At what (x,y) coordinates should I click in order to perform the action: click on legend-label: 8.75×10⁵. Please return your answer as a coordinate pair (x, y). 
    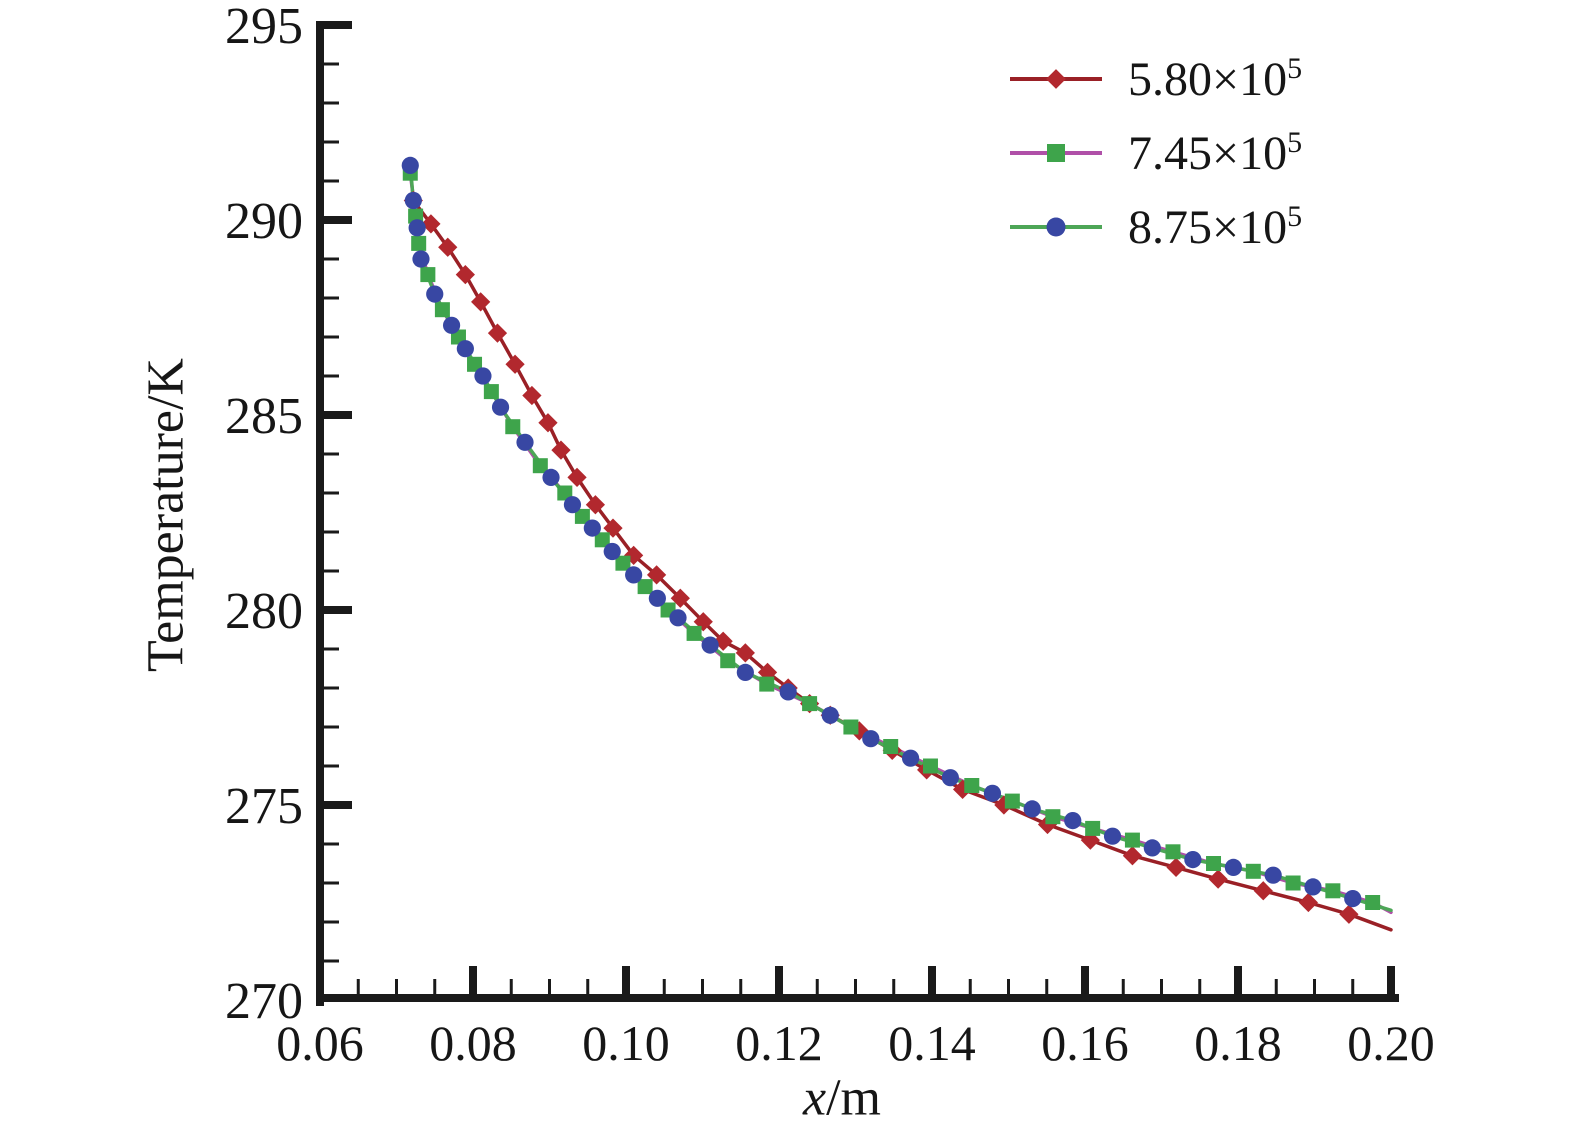
    Looking at the image, I should click on (1215, 227).